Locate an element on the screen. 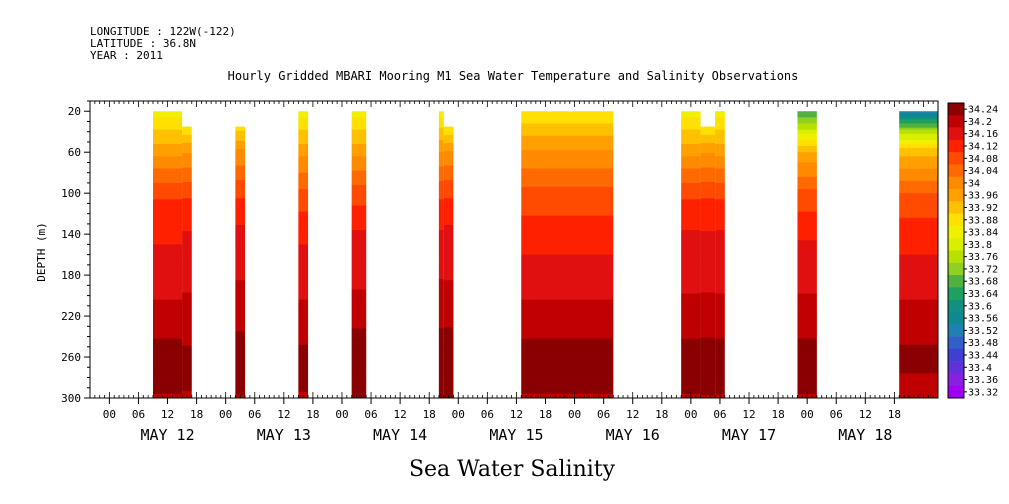 The image size is (1009, 504). x-hour-tick-label: 18 is located at coordinates (429, 414).